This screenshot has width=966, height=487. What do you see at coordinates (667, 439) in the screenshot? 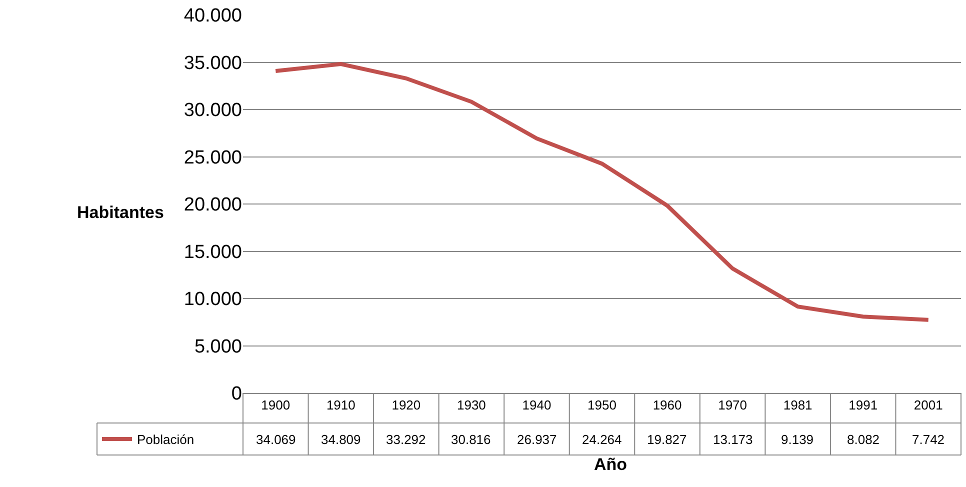
I see `text: 19.827` at bounding box center [667, 439].